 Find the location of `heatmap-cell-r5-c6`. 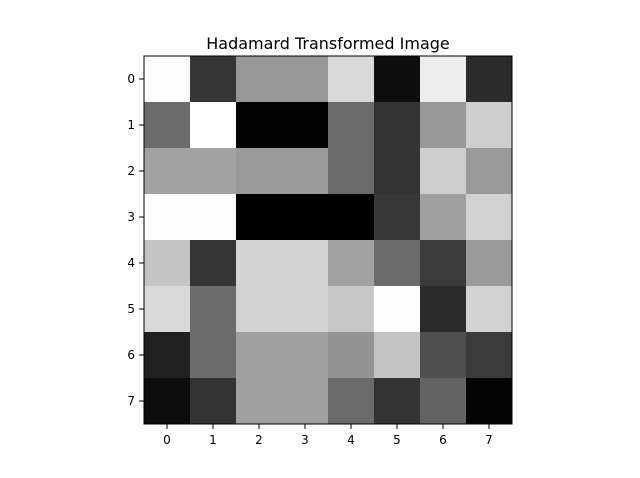

heatmap-cell-r5-c6 is located at coordinates (443, 309).